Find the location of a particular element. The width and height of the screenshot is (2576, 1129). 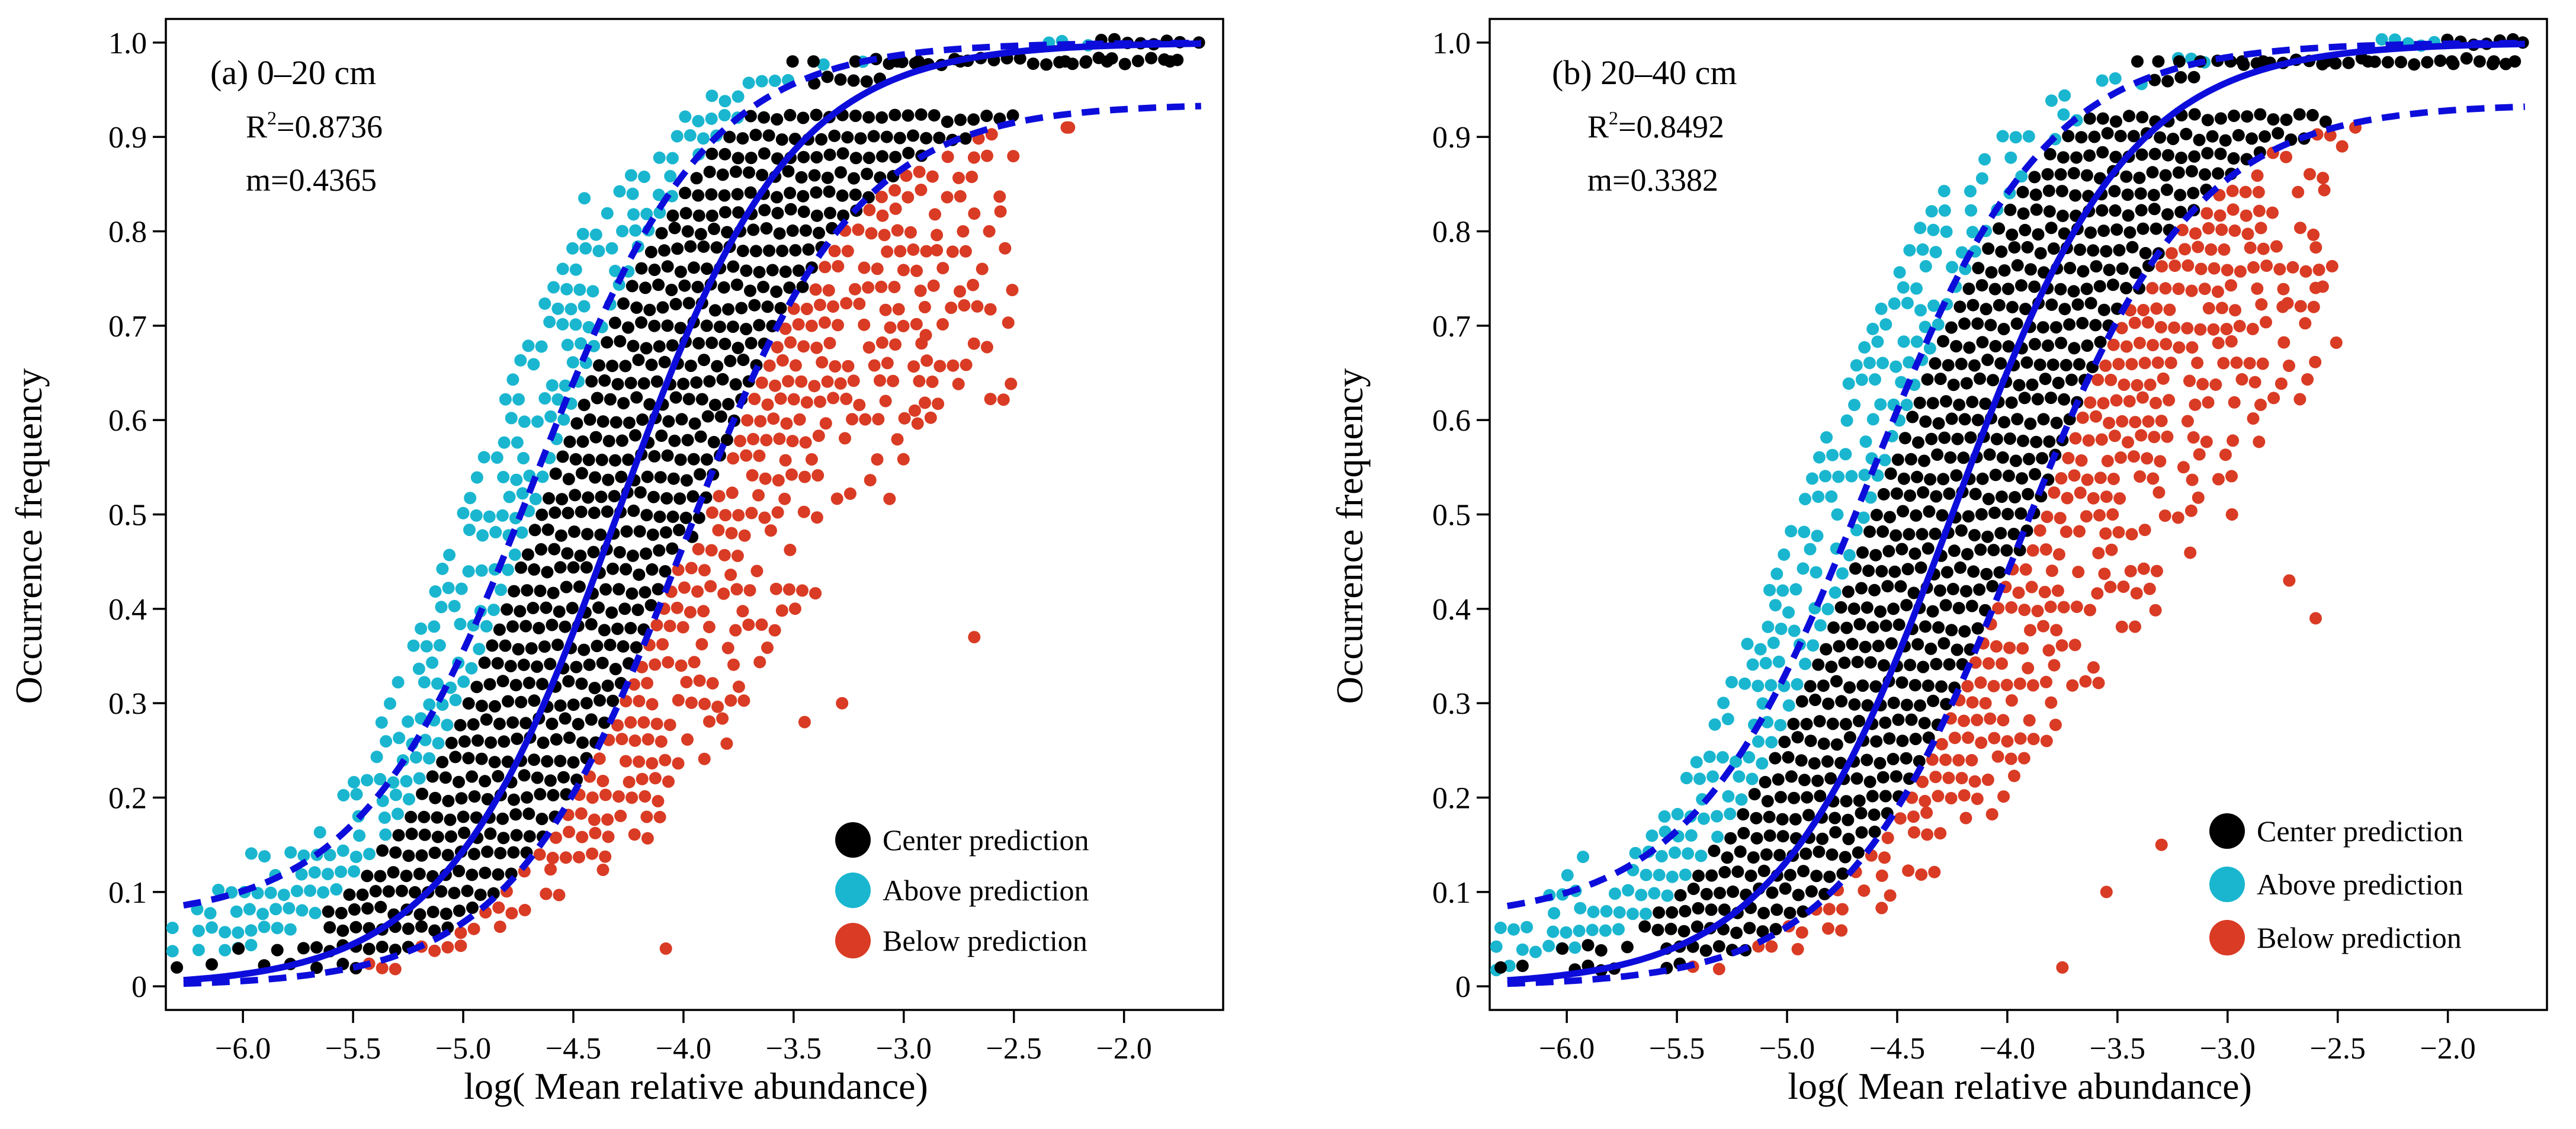

panel-a-x-axis-title: log( Mean relative abundance) is located at coordinates (696, 1086).